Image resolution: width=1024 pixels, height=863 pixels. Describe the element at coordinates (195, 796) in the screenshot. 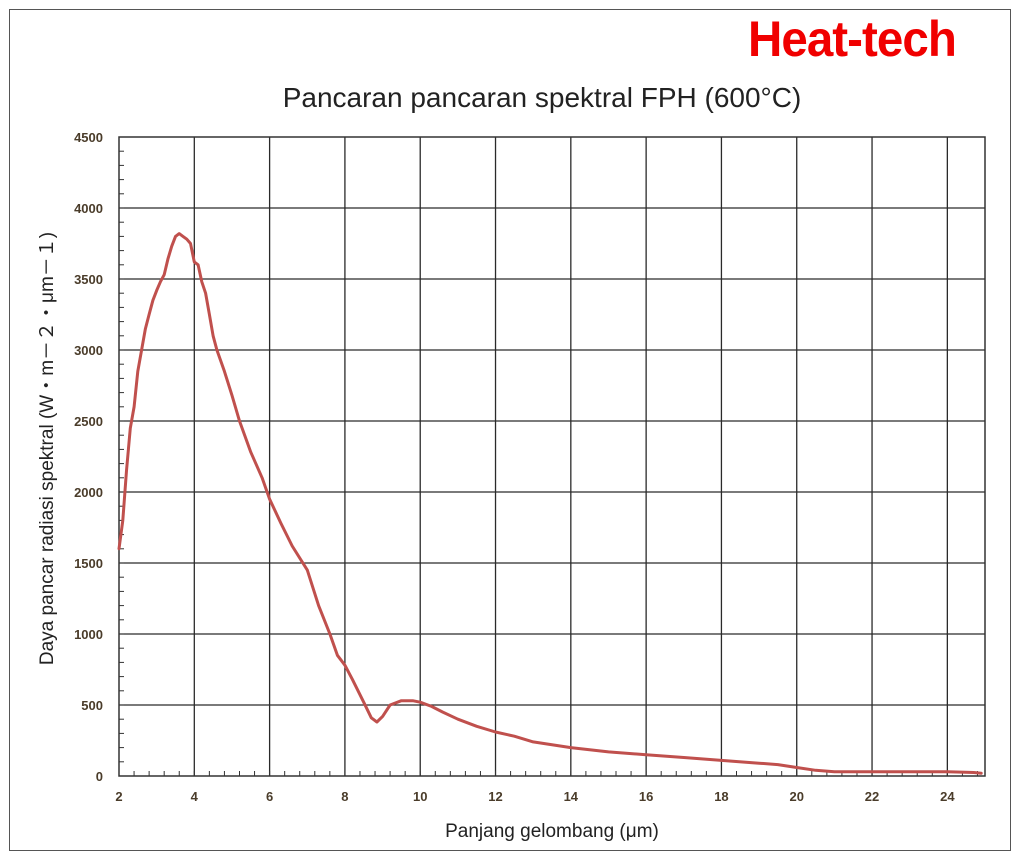

I see `x-tick-label: 4` at that location.